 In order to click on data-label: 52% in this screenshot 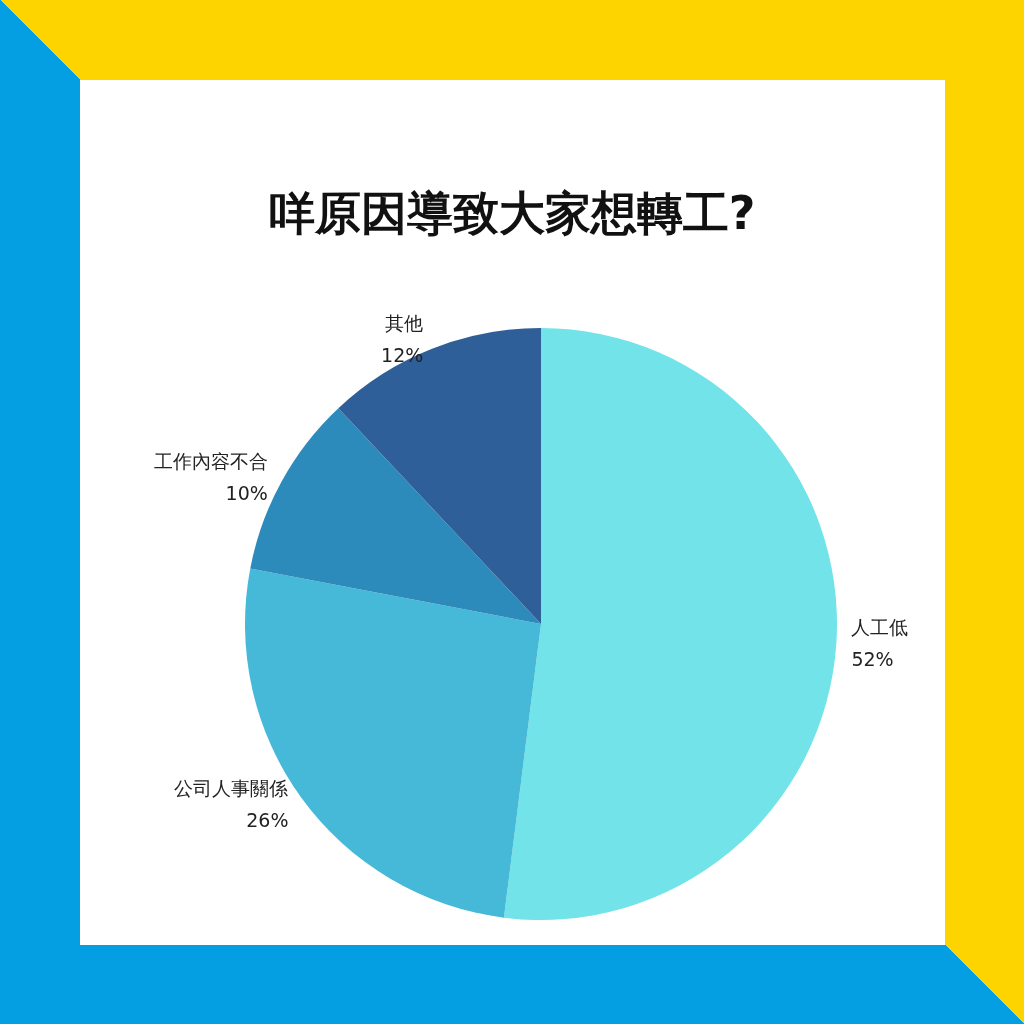, I will do `click(872, 659)`.